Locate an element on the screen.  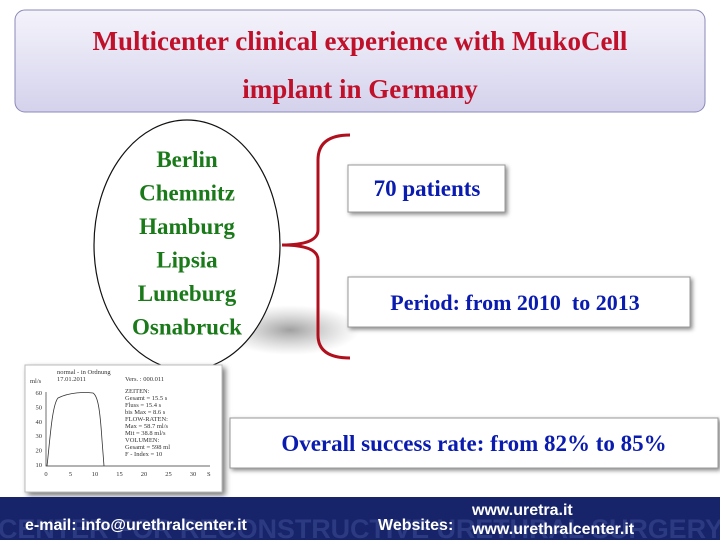
website: www.urethralcenter.it is located at coordinates (553, 529).